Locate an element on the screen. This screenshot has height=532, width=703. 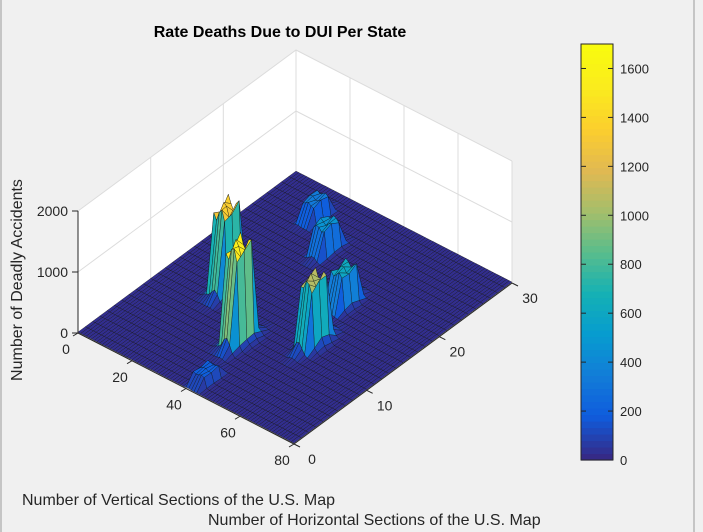
x-tick-label: 20 is located at coordinates (120, 377).